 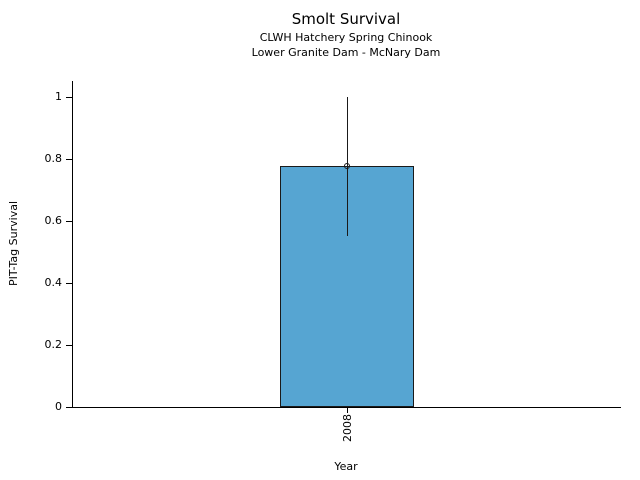 I want to click on x-tick-label-text: 2008, so click(x=347, y=428).